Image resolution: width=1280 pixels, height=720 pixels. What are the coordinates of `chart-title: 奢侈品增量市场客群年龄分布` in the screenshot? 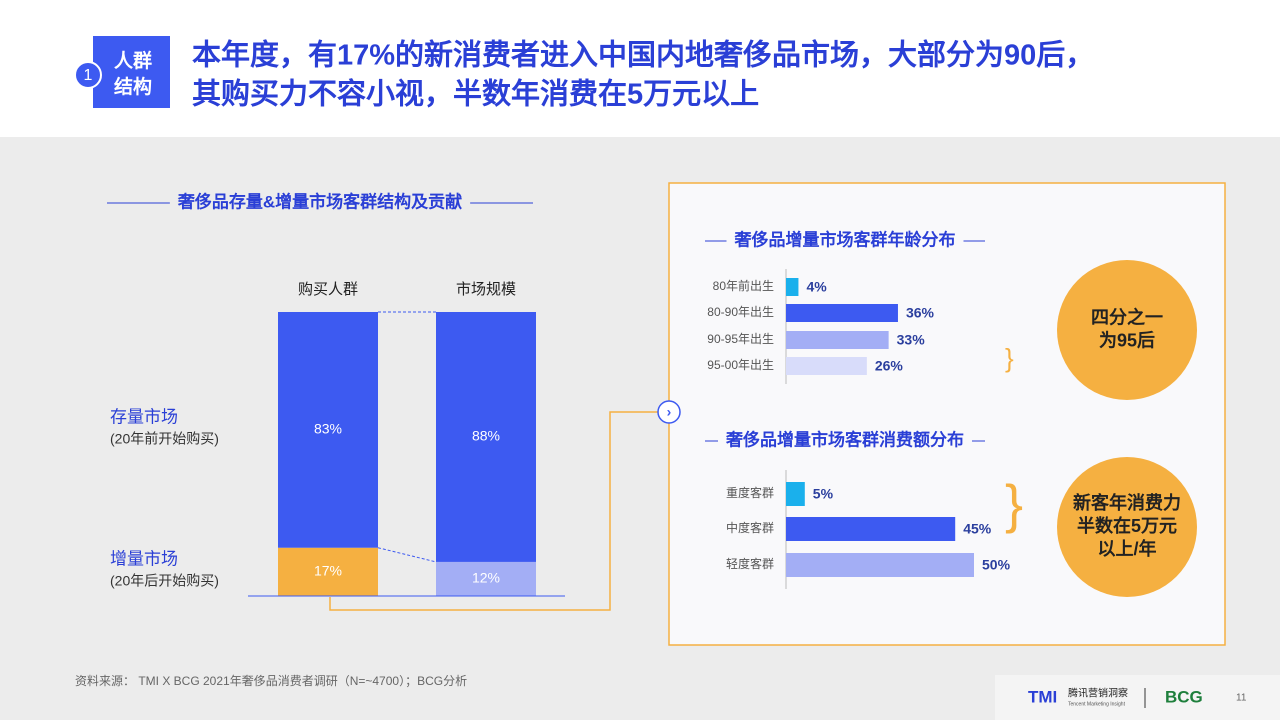 It's located at (845, 239).